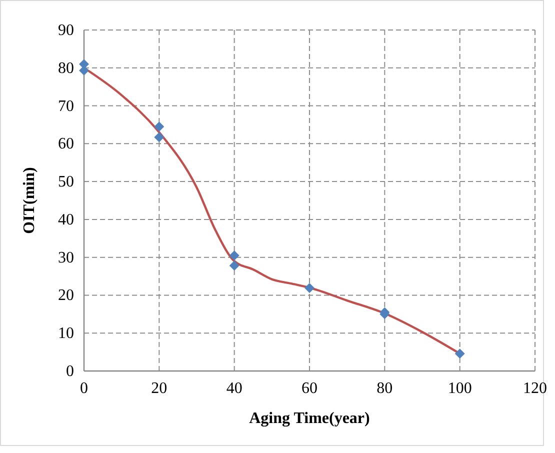 This screenshot has width=555, height=453. Describe the element at coordinates (66, 182) in the screenshot. I see `y-tick-label: 50` at that location.